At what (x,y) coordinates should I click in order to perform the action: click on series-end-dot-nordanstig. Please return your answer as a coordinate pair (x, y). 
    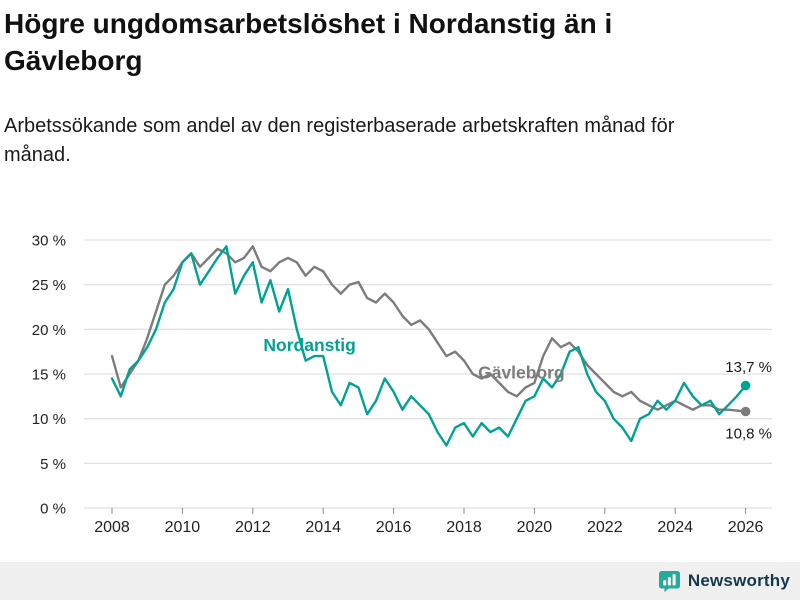
    Looking at the image, I should click on (745, 385).